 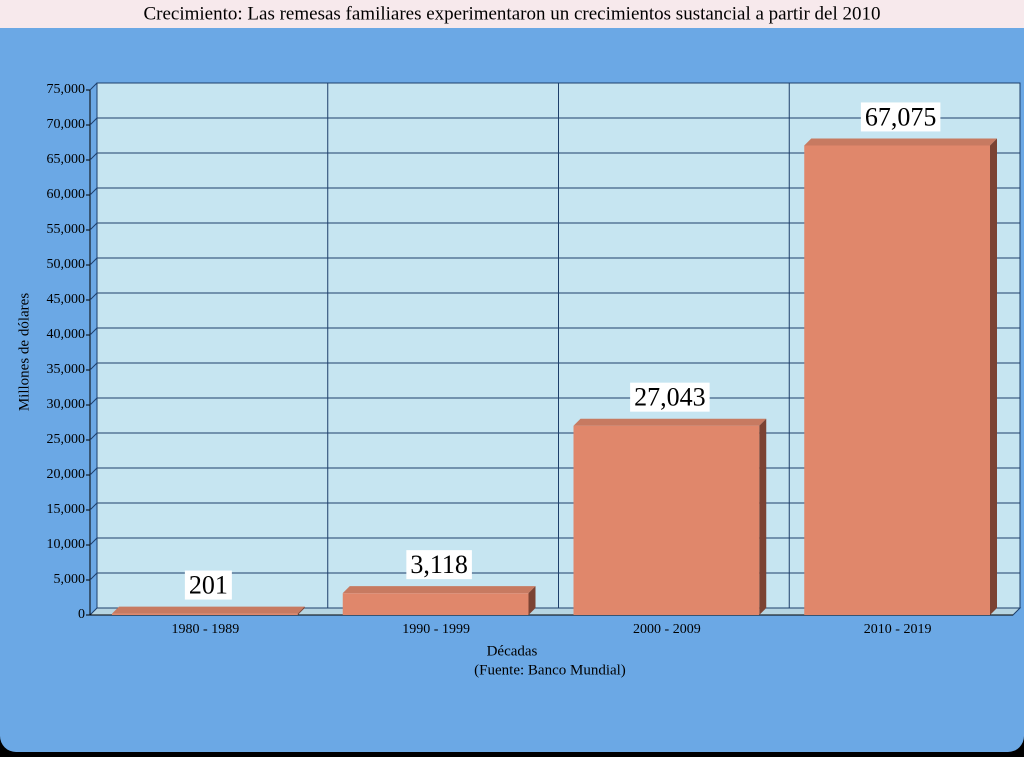 What do you see at coordinates (70, 579) in the screenshot?
I see `y-tick-label: 5,000` at bounding box center [70, 579].